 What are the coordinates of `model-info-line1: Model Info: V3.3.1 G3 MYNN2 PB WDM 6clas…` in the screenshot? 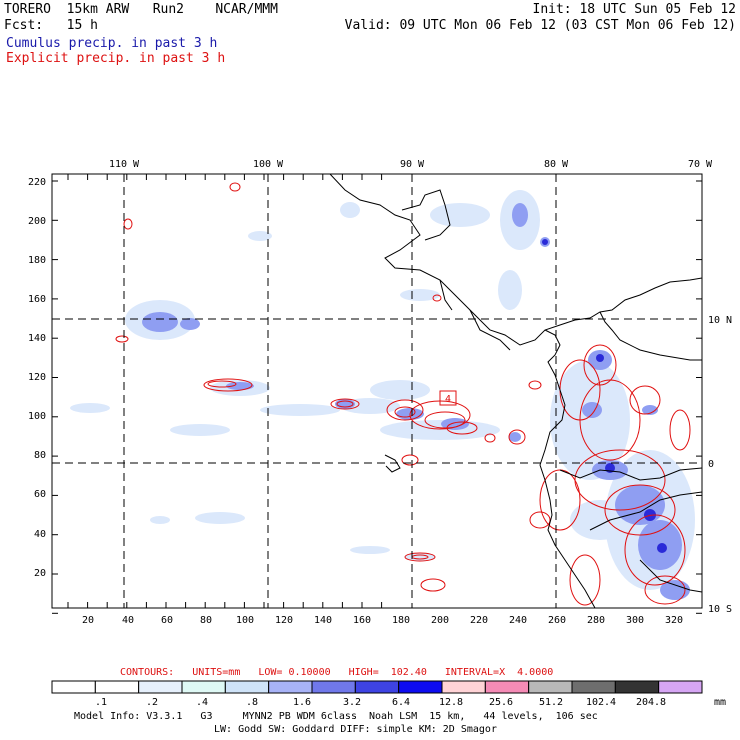 It's located at (336, 716).